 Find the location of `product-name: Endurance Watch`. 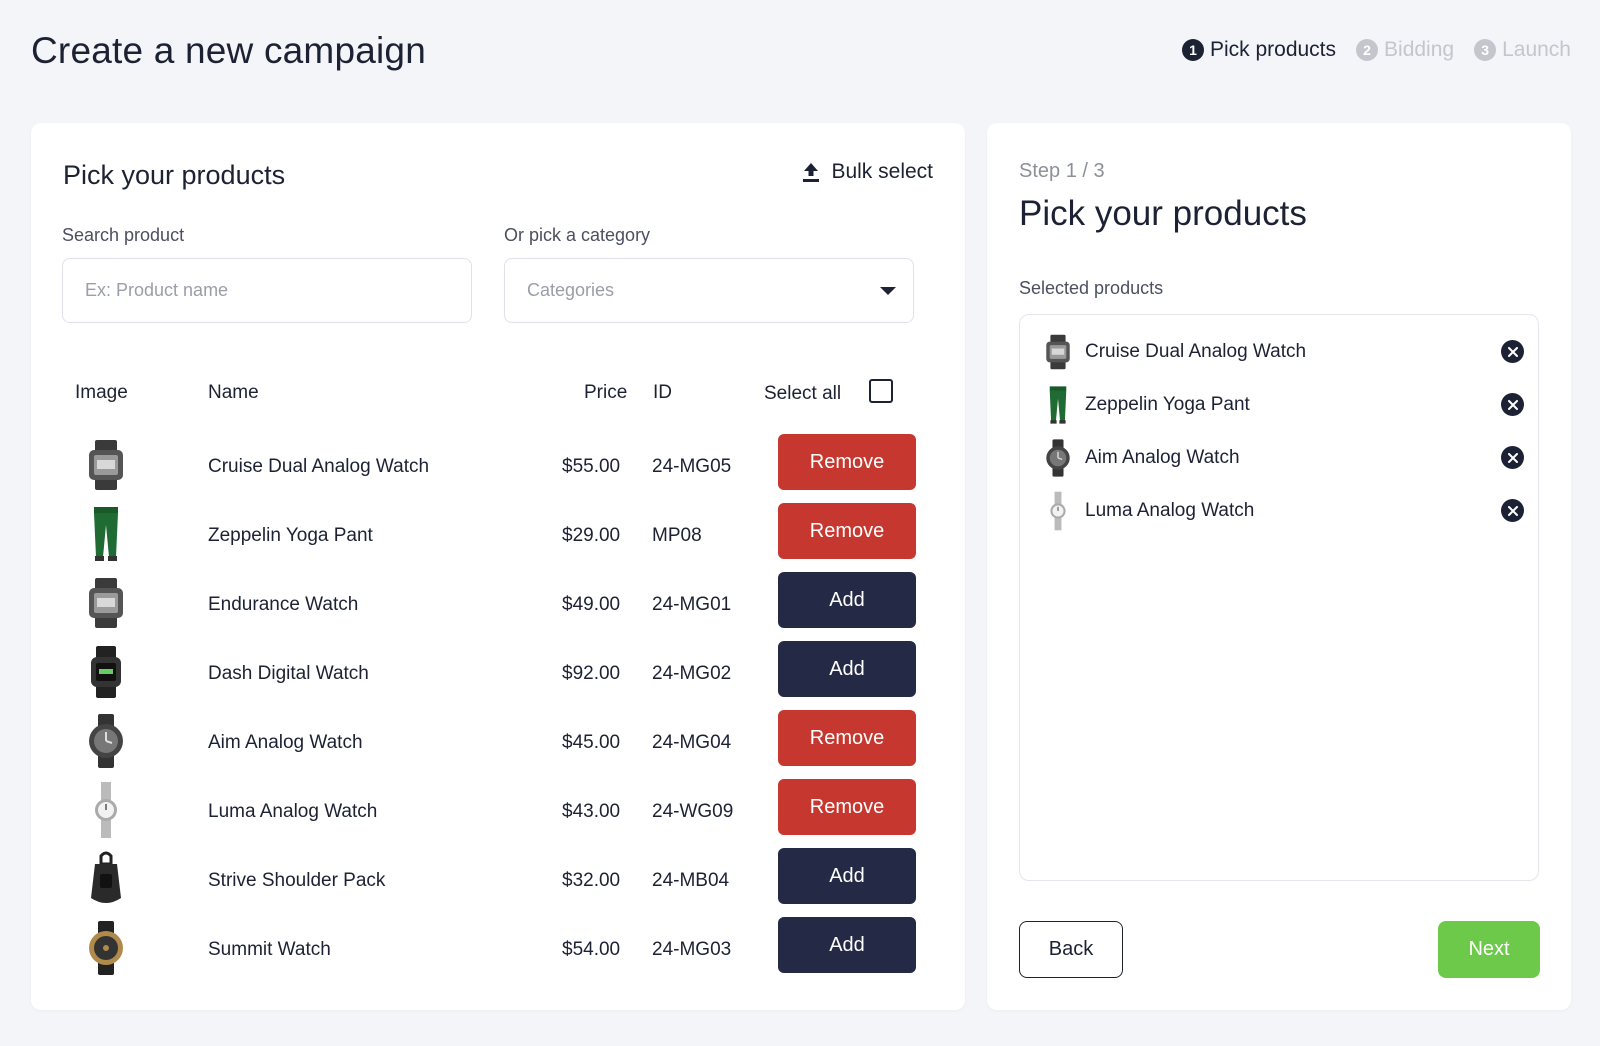

product-name: Endurance Watch is located at coordinates (283, 604).